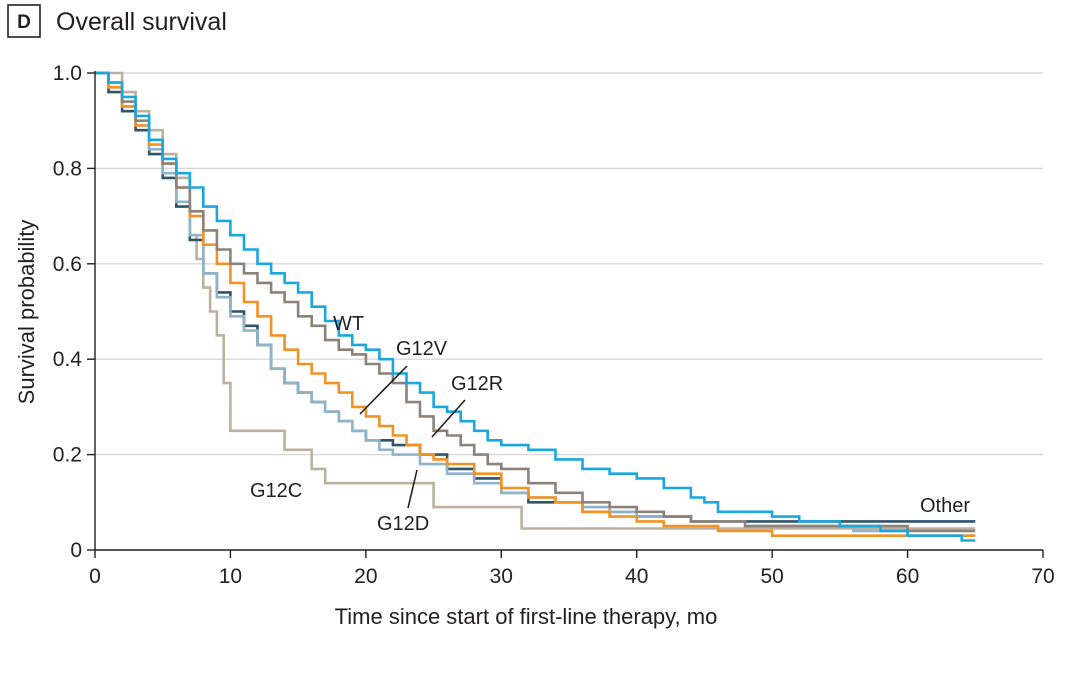 This screenshot has width=1070, height=681. Describe the element at coordinates (501, 576) in the screenshot. I see `x-tick-label-3: 30` at that location.